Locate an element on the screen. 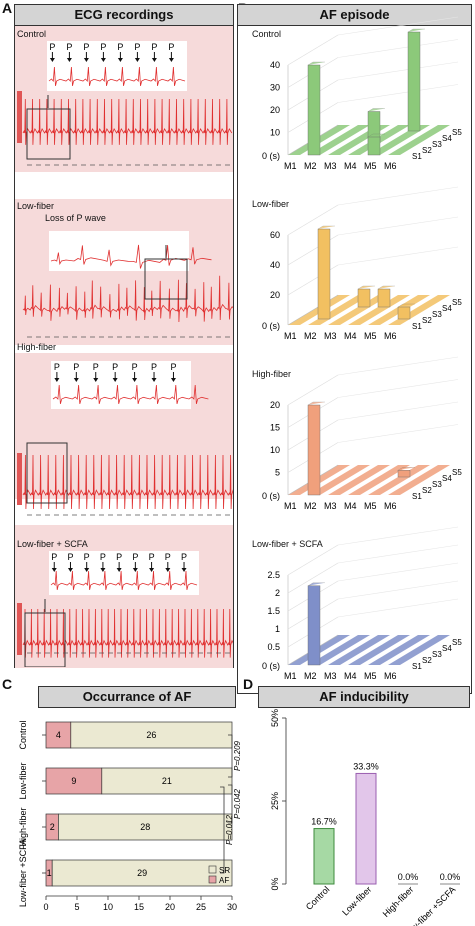 The width and height of the screenshot is (475, 926). data-label: 0.0% is located at coordinates (408, 877).